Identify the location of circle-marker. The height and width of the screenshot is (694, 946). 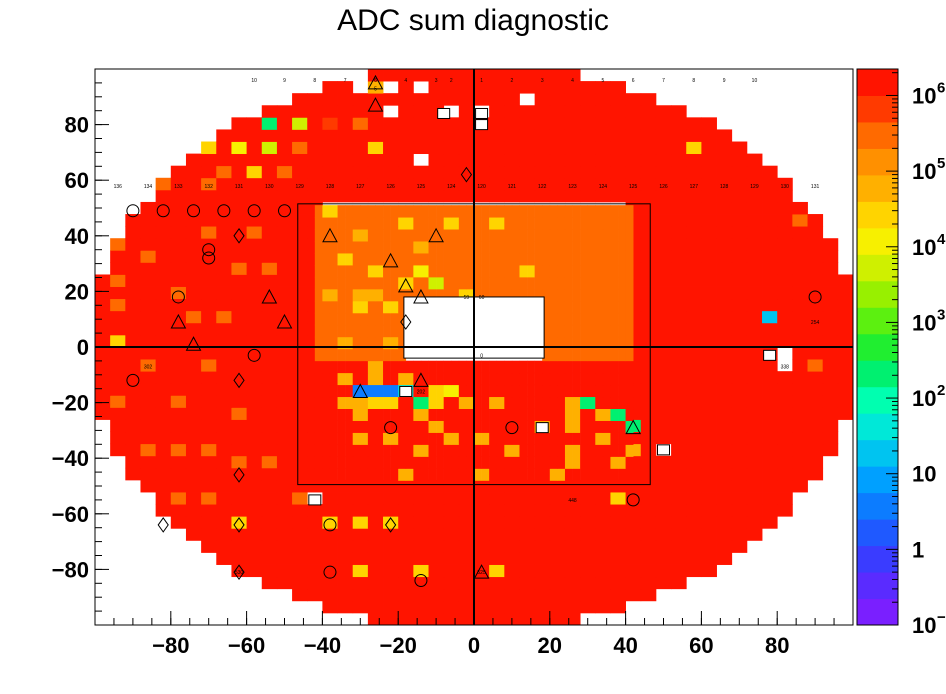
(209, 250).